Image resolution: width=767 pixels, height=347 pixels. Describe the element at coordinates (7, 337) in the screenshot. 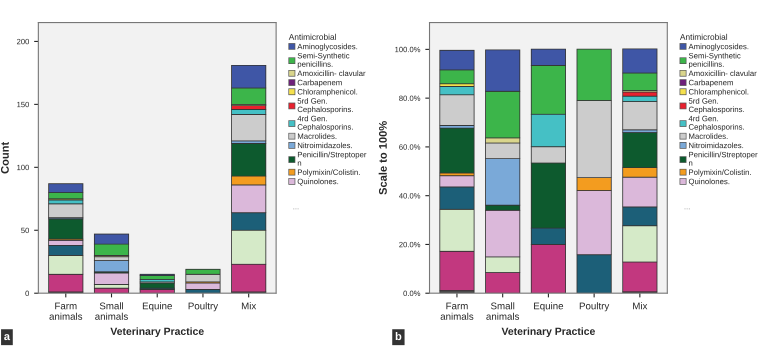

I see `text: a` at that location.